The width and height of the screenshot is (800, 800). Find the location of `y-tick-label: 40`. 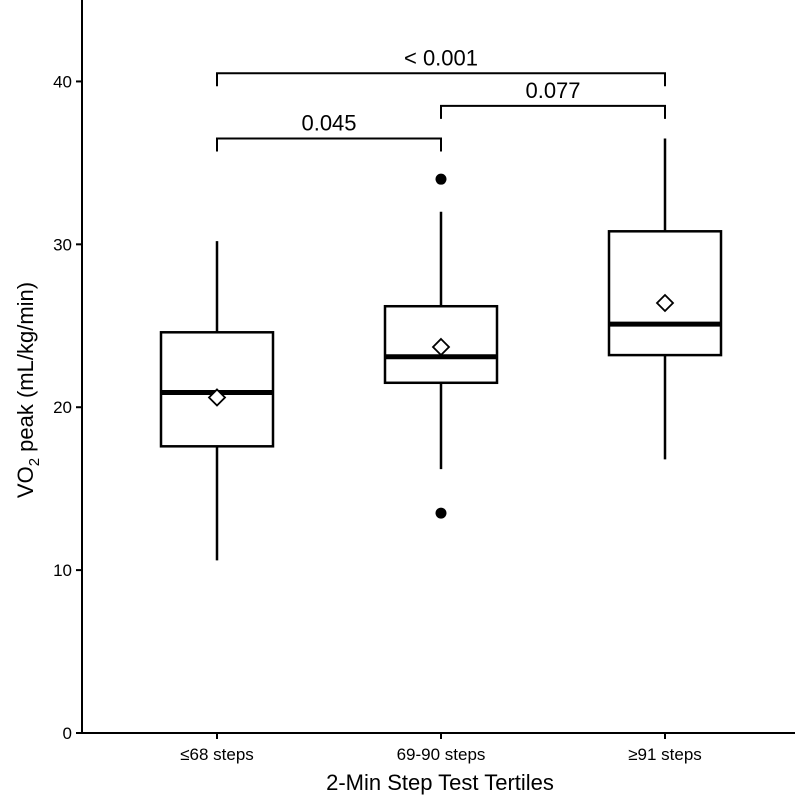

y-tick-label: 40 is located at coordinates (62, 81).